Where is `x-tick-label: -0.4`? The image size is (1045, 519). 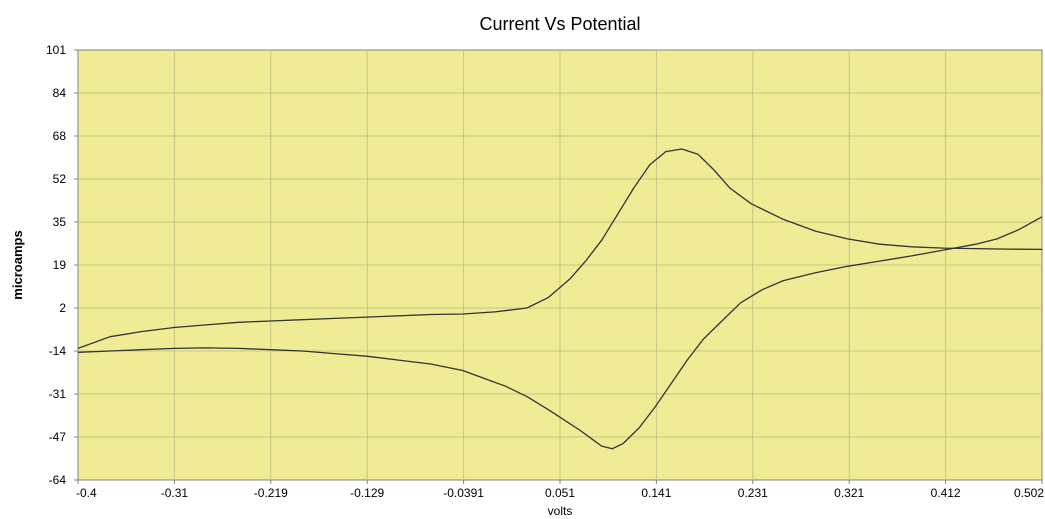 x-tick-label: -0.4 is located at coordinates (86, 493).